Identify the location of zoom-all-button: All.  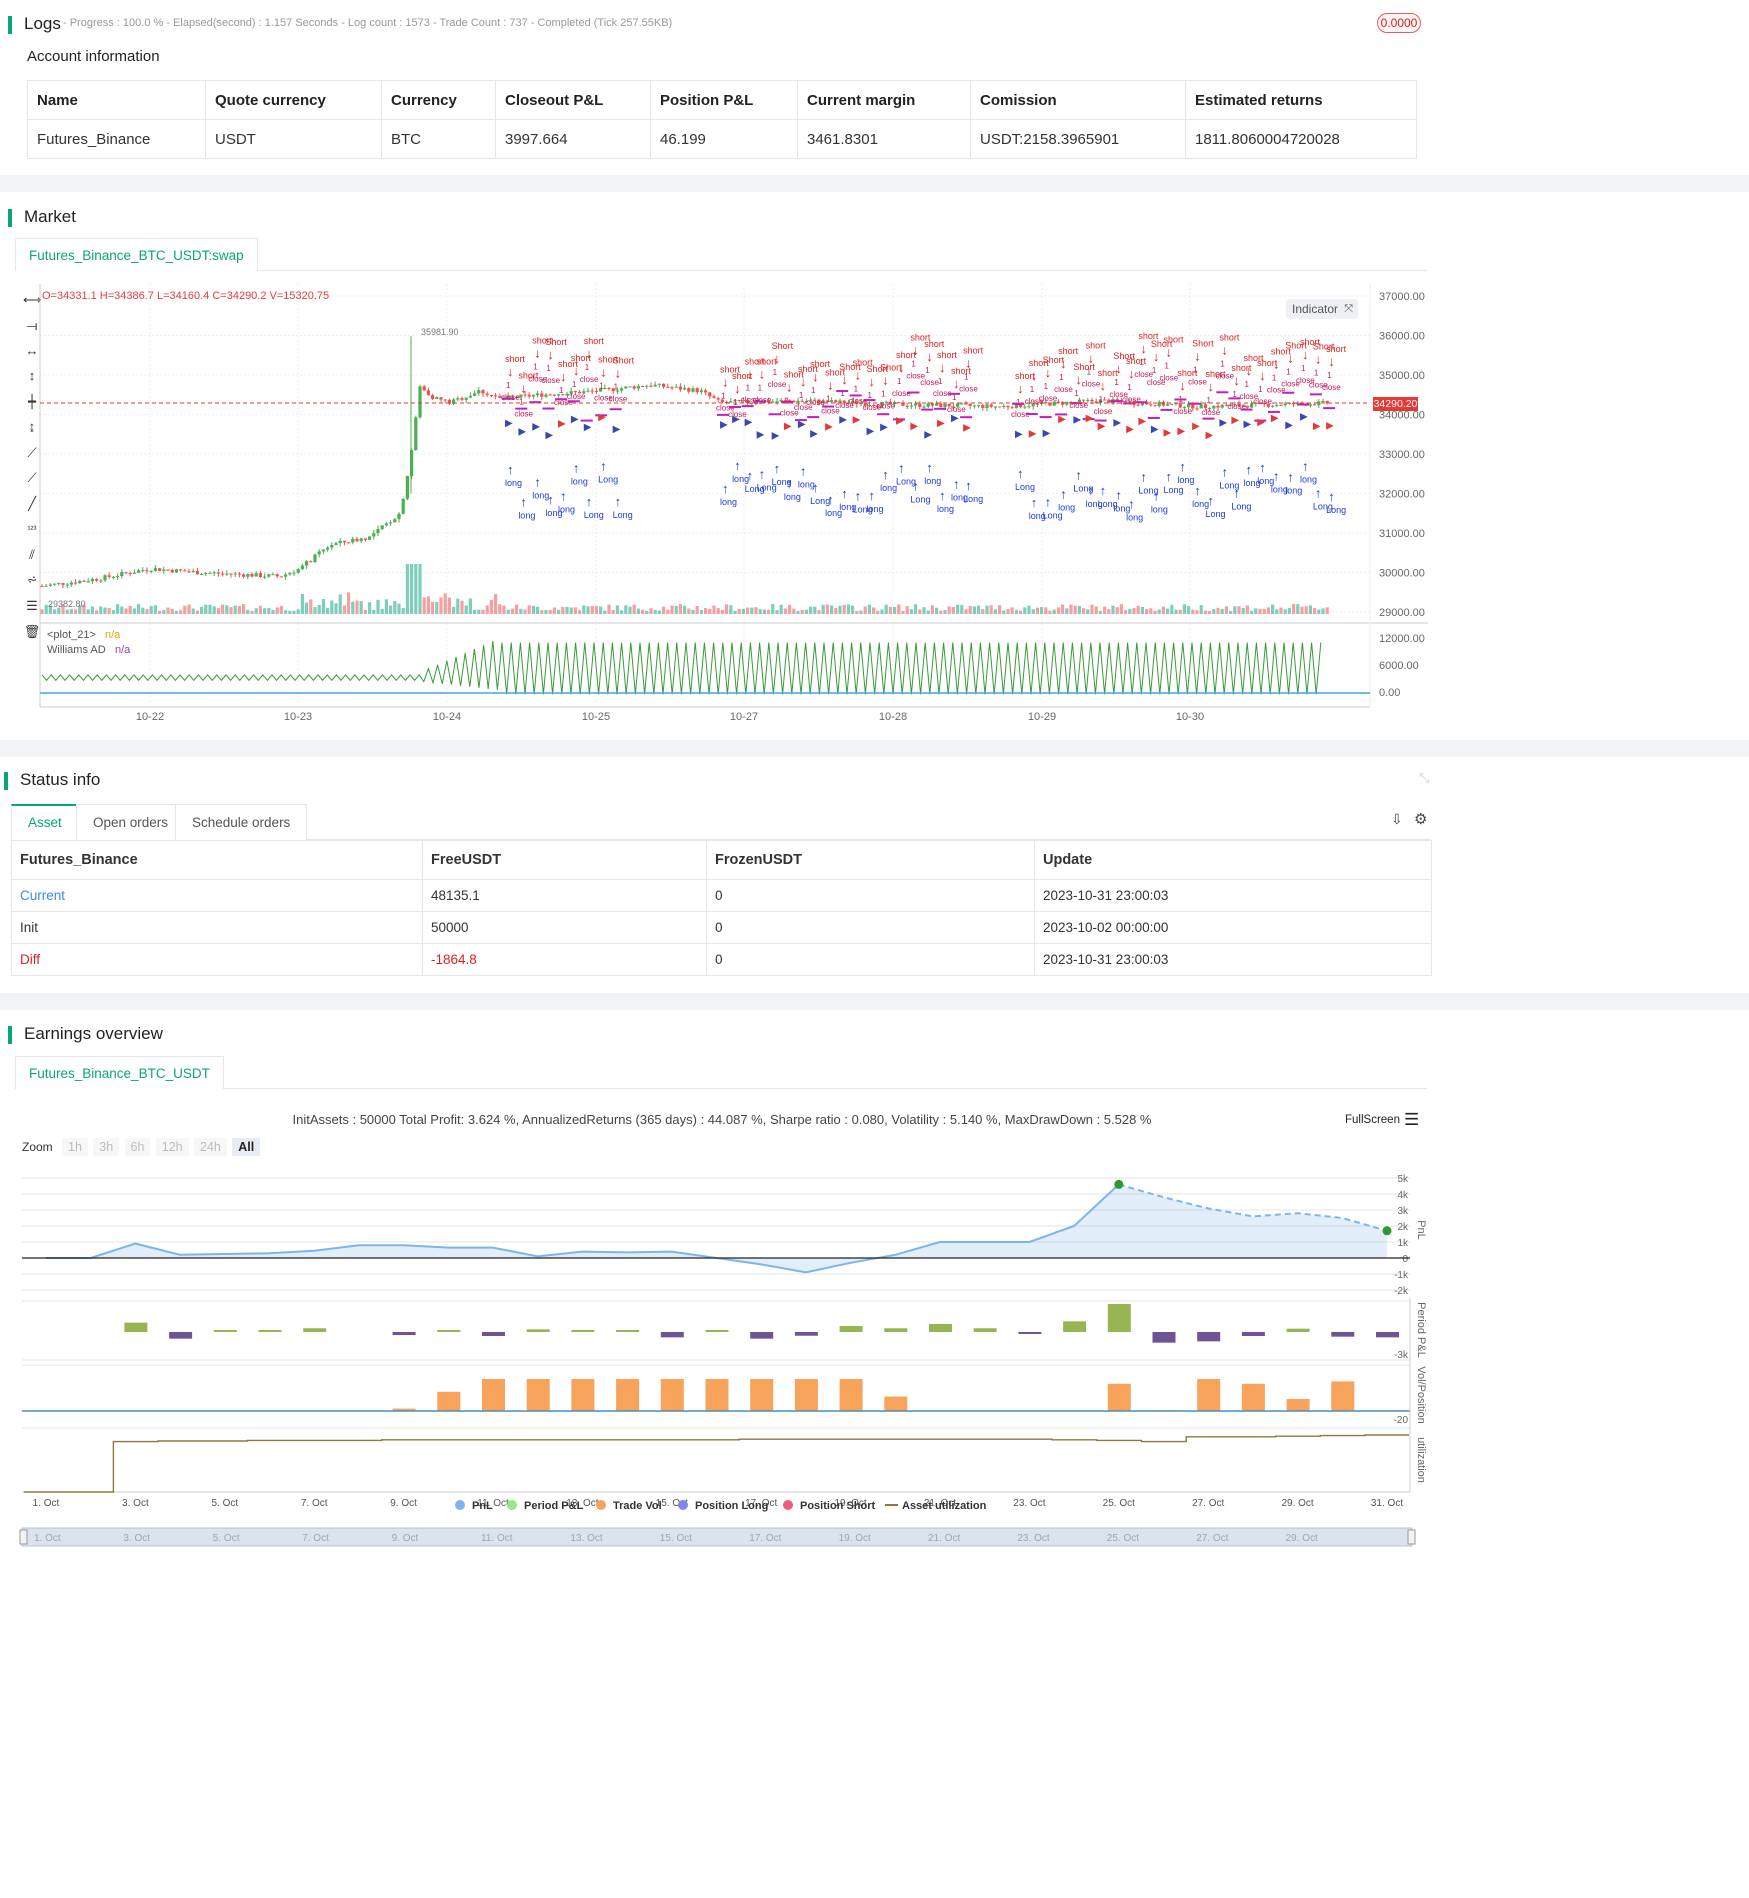
(246, 1147).